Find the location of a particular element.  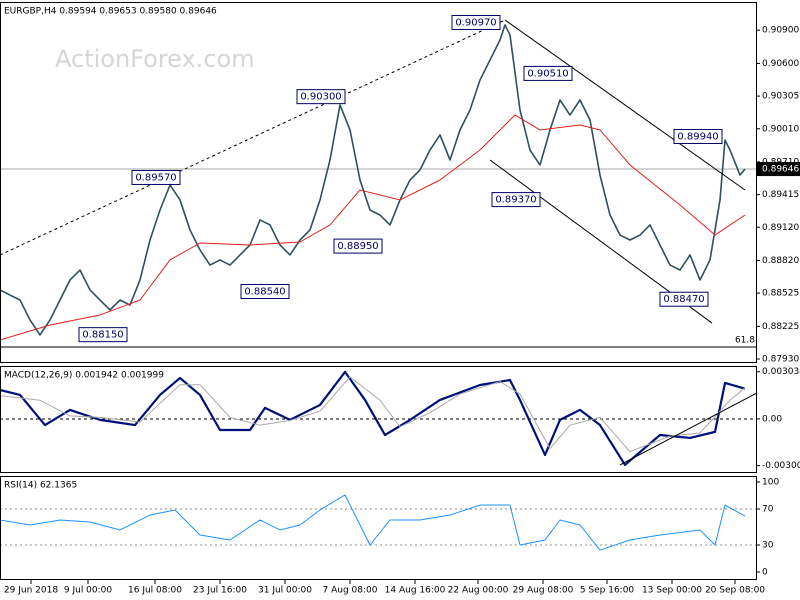

annotation-label: 0.90300 is located at coordinates (320, 97).